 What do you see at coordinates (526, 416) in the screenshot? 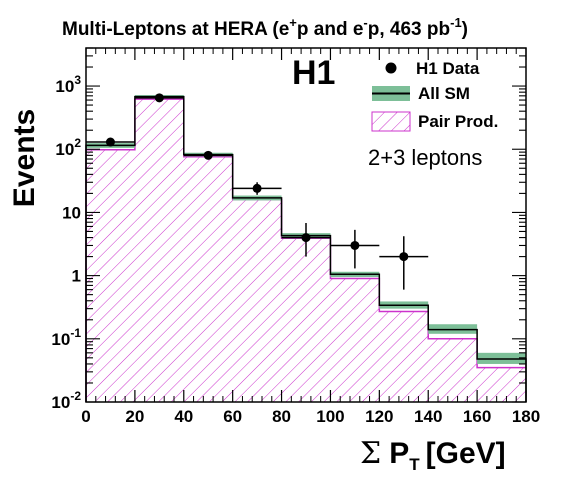
I see `x-tick-label: 180` at bounding box center [526, 416].